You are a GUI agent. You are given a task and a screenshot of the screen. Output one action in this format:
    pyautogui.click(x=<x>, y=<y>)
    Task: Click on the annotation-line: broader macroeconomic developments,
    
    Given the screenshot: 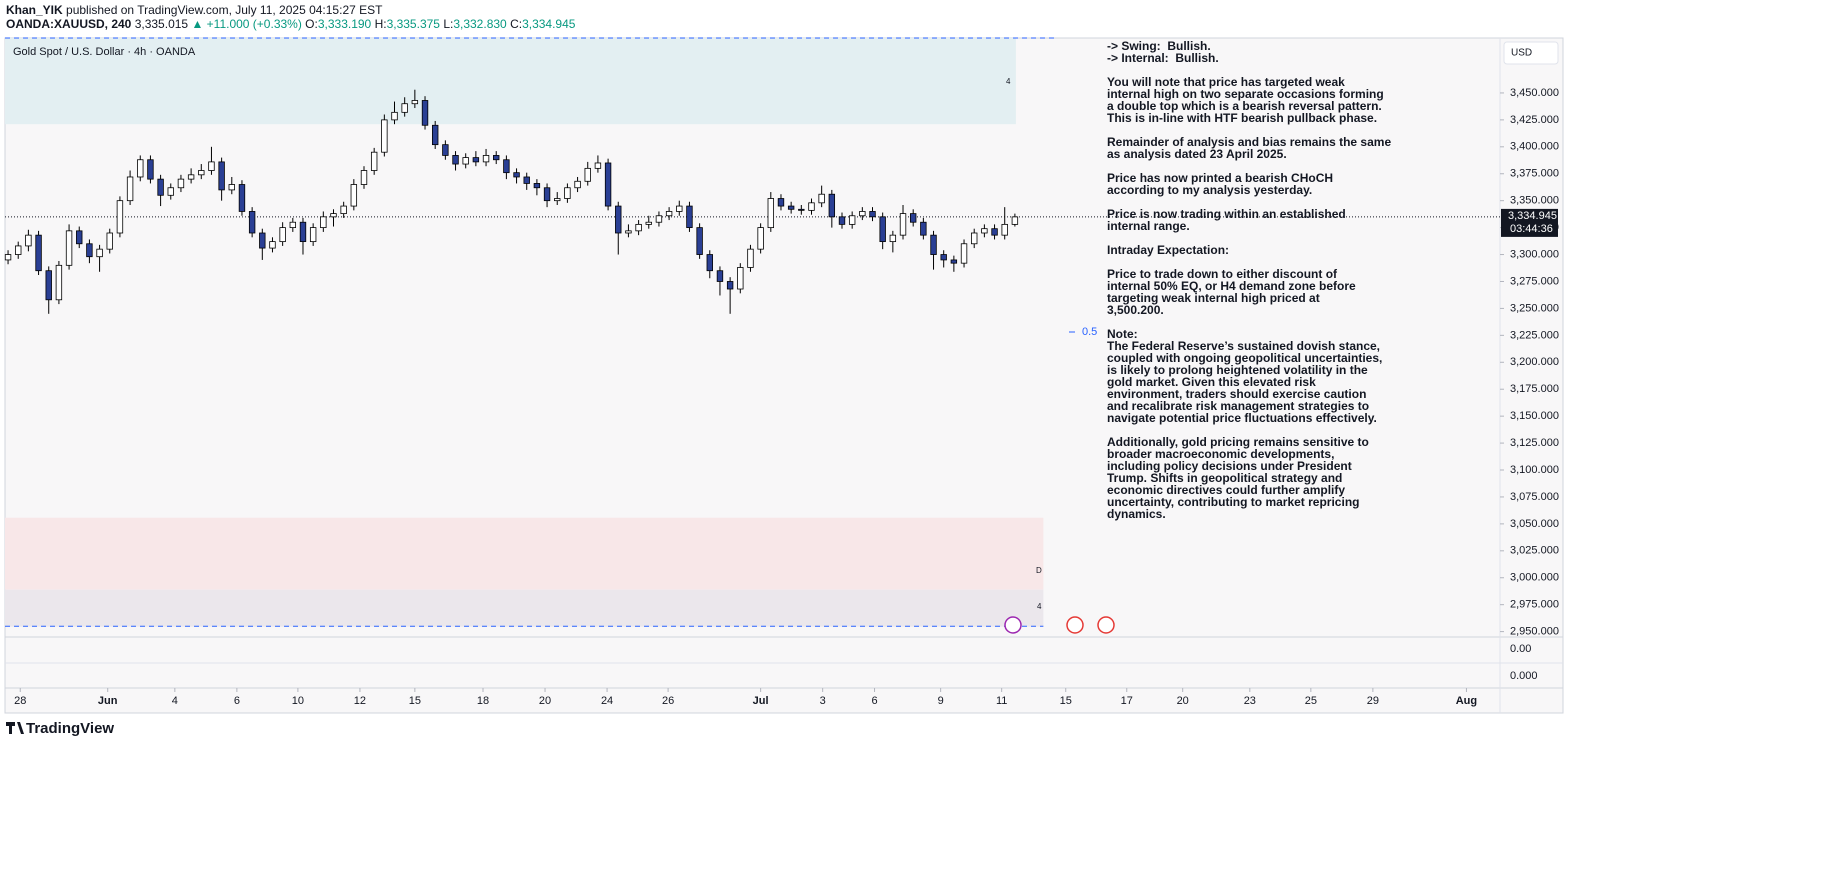 What is the action you would take?
    pyautogui.click(x=1221, y=454)
    